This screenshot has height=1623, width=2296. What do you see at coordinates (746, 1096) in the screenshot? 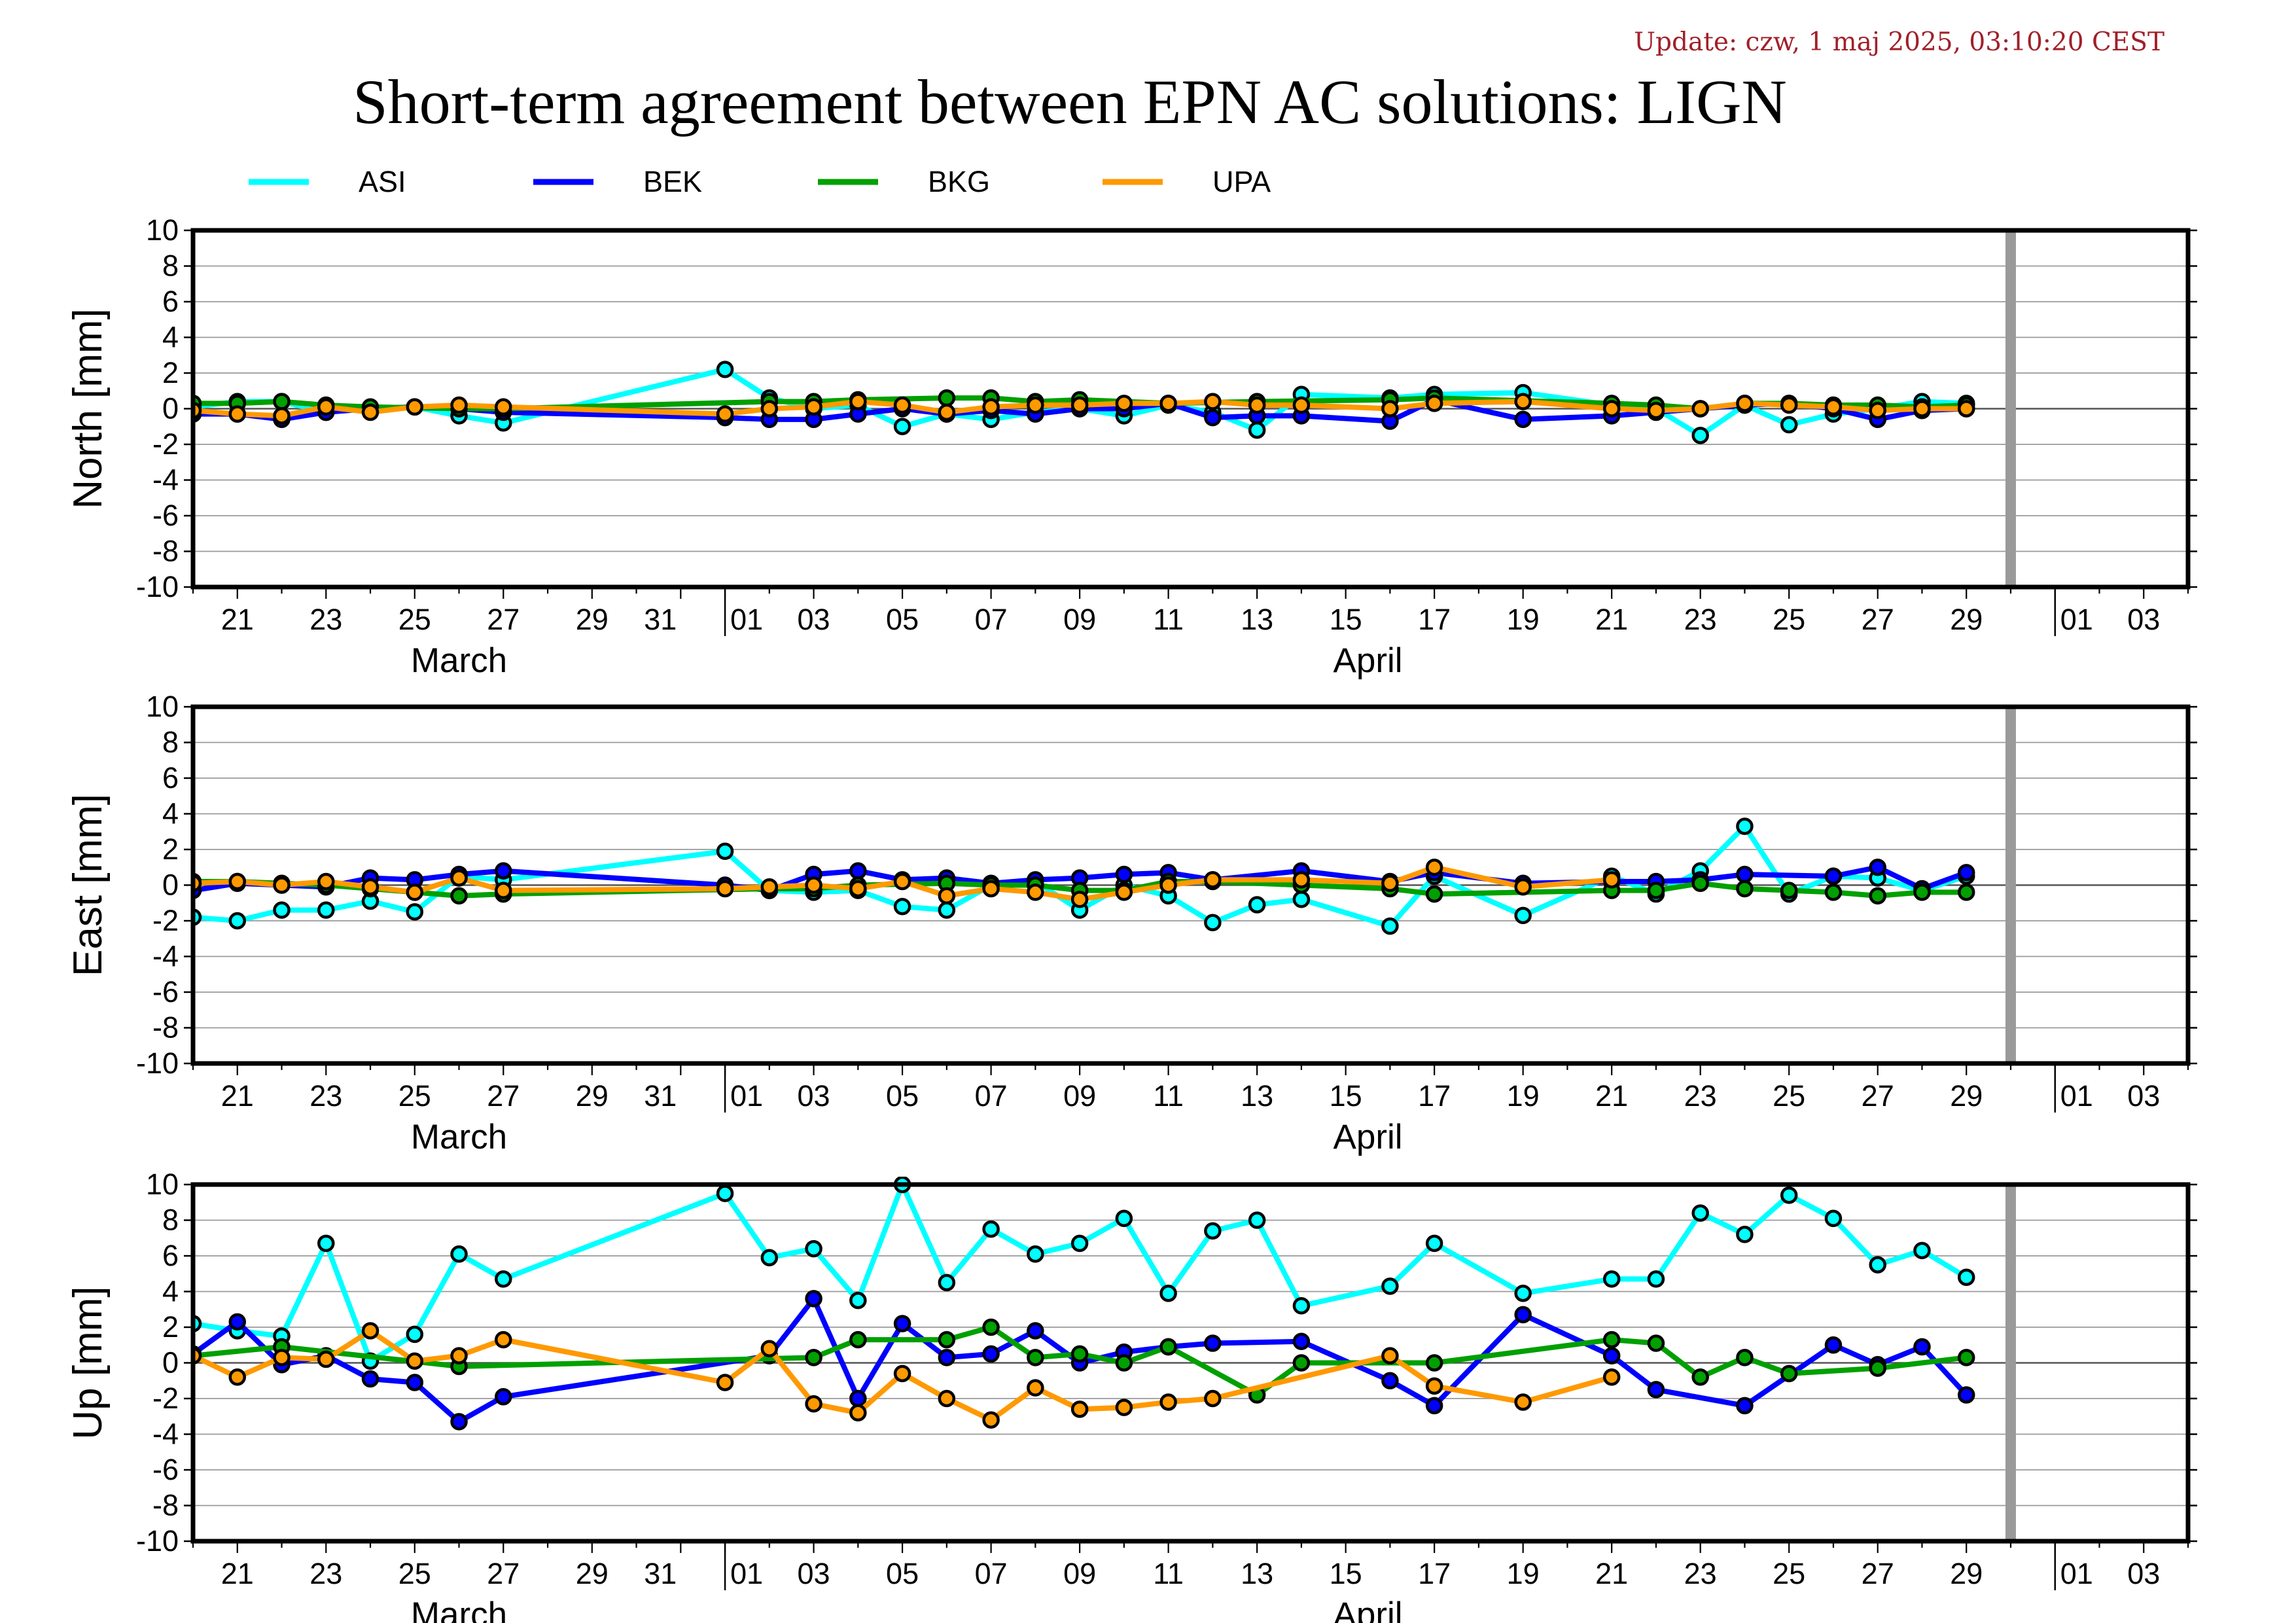
I see `x-tick-label: 01` at bounding box center [746, 1096].